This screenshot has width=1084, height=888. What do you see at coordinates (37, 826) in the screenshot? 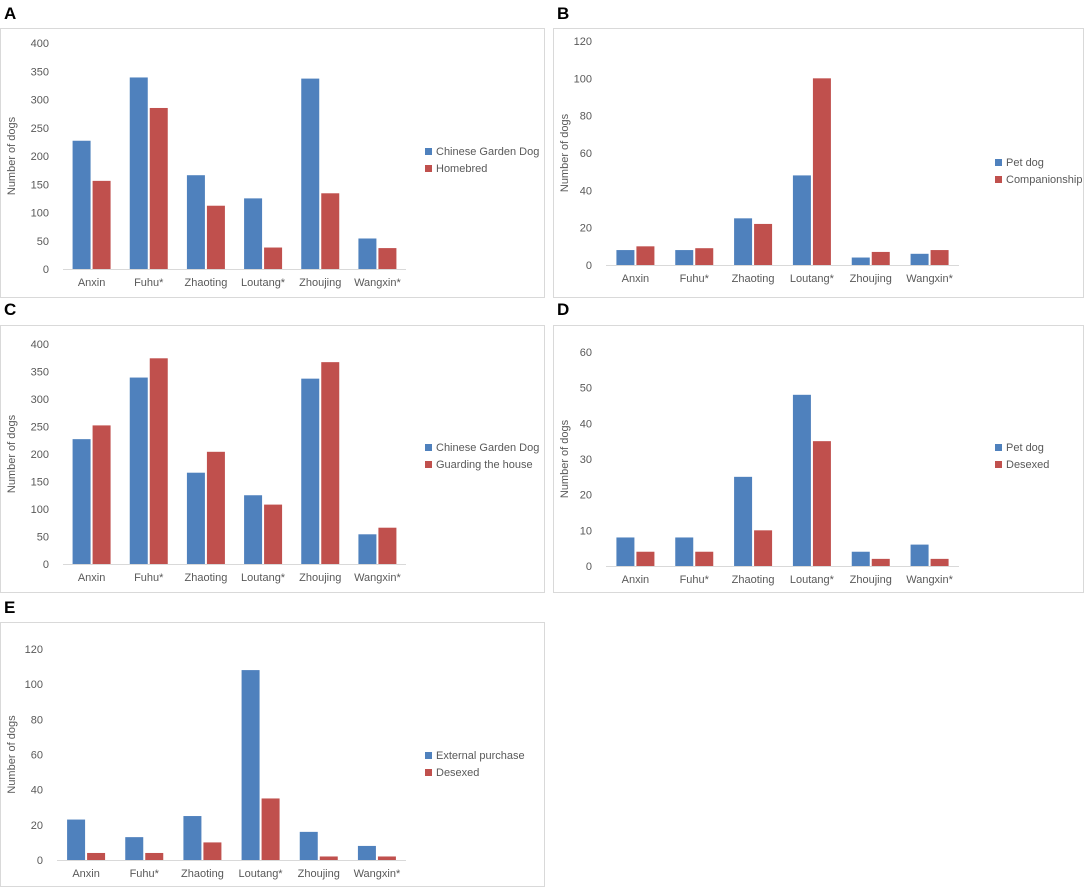
I see `y-tick-label: 20` at bounding box center [37, 826].